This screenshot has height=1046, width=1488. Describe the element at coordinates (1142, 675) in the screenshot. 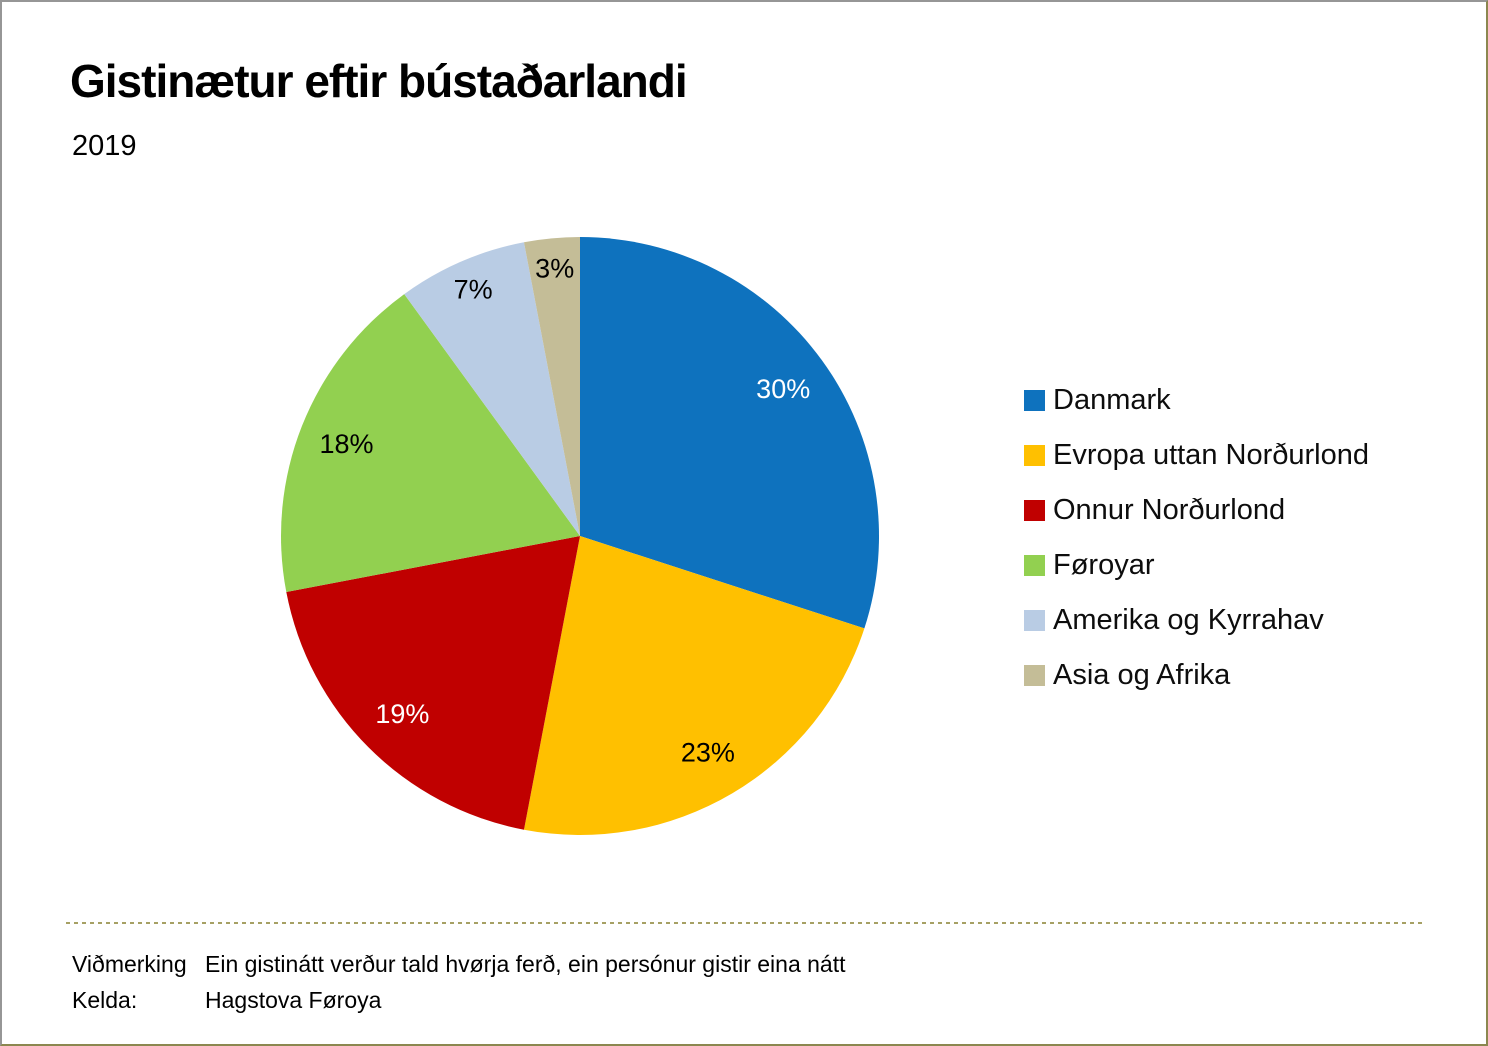

I see `legend-label: Asia og Afrika` at that location.